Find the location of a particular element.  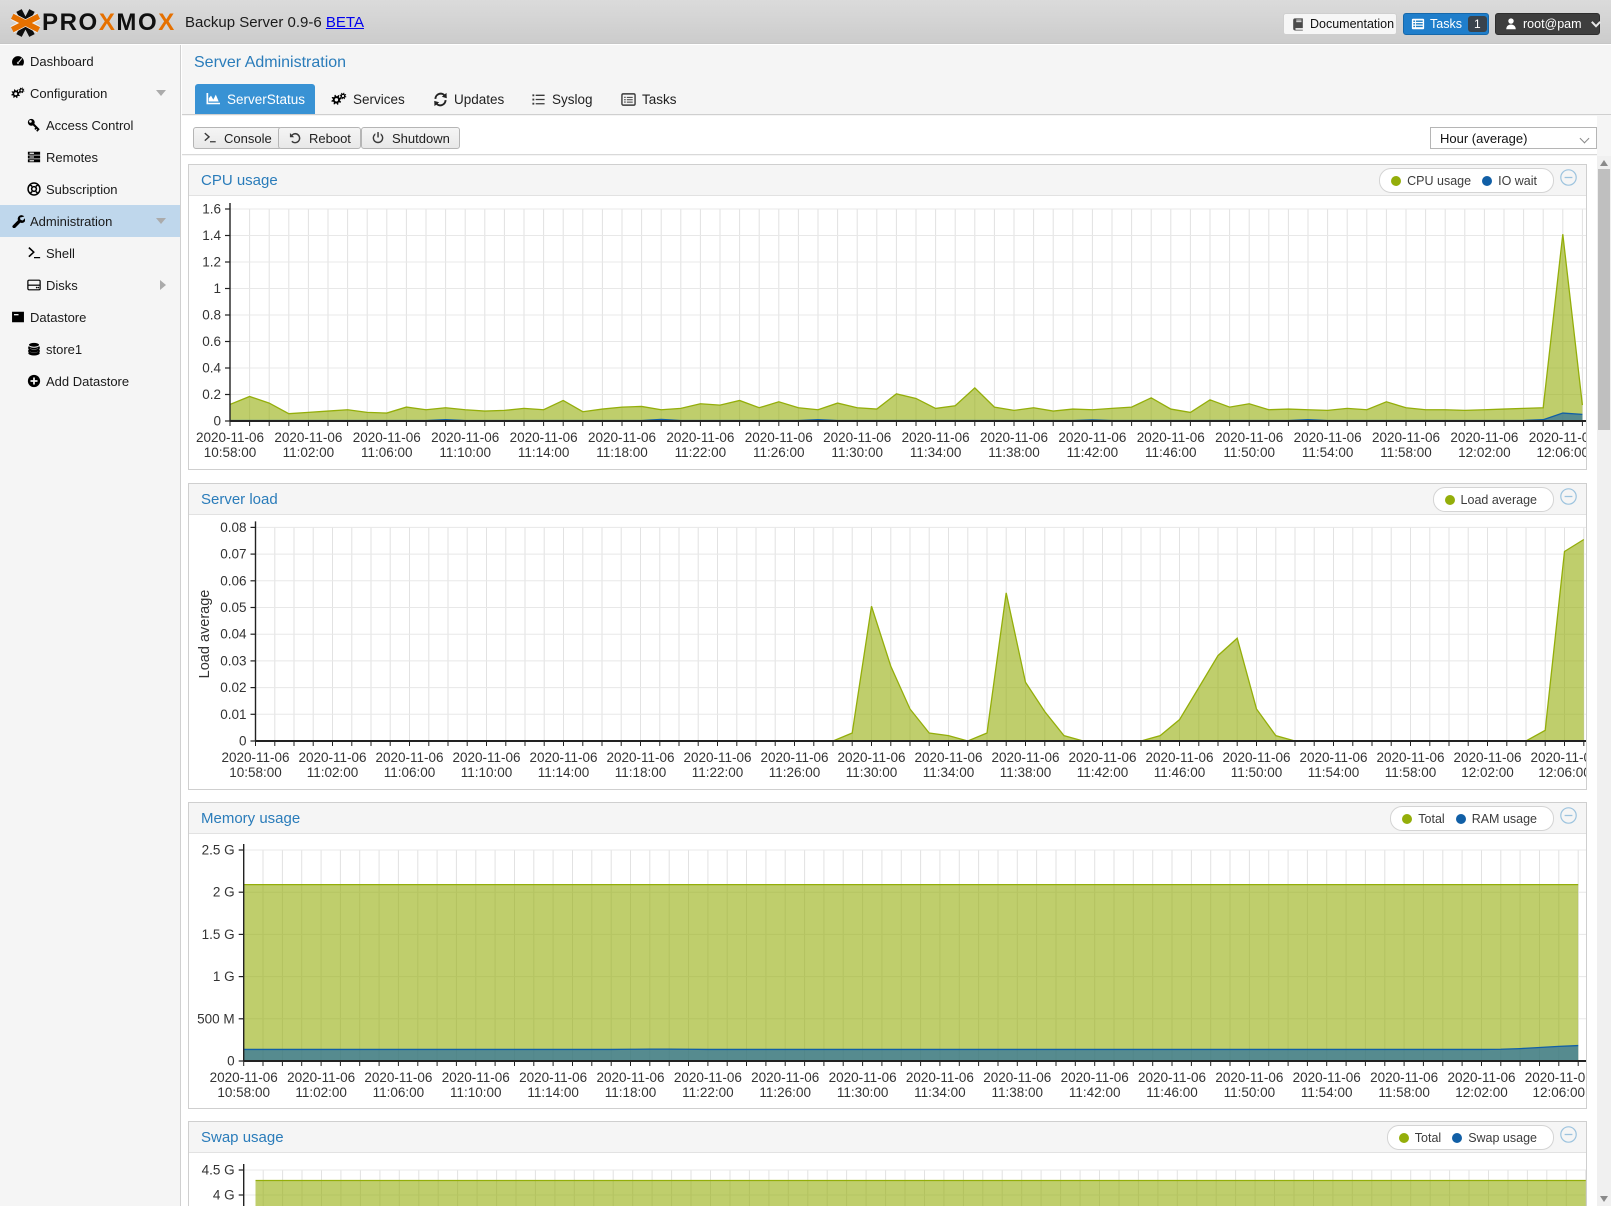

svg-text: 0.02 is located at coordinates (233, 687).